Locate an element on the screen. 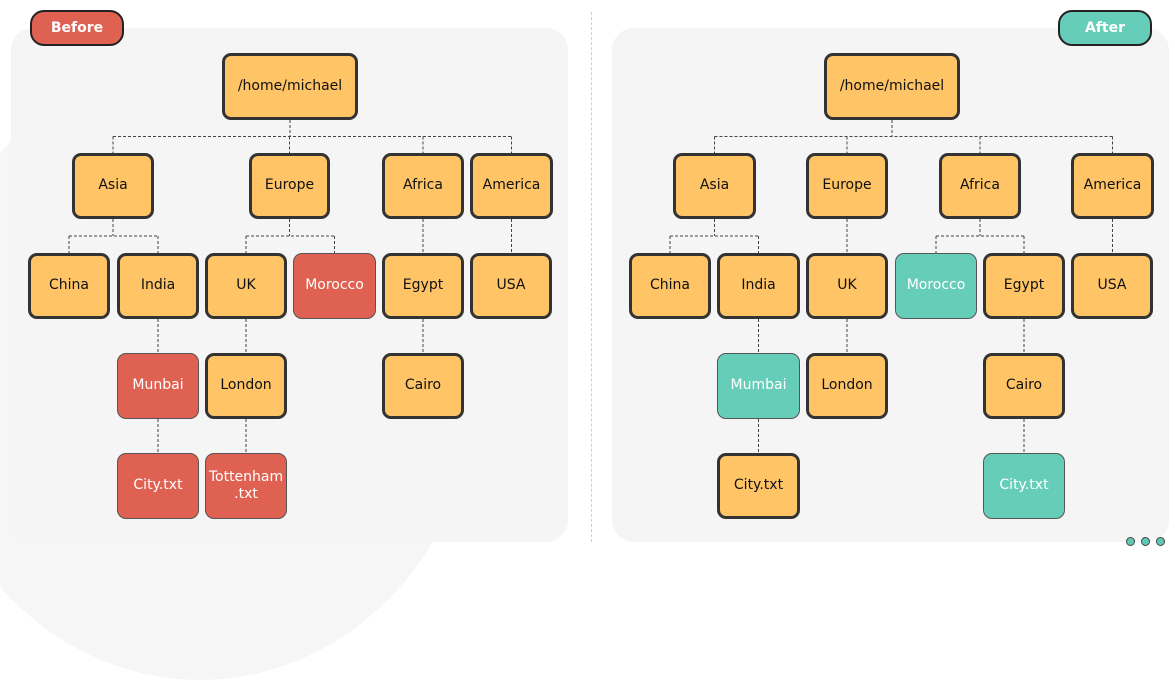 The width and height of the screenshot is (1175, 680). after-node-city-txt-cairo: City.txt is located at coordinates (1024, 486).